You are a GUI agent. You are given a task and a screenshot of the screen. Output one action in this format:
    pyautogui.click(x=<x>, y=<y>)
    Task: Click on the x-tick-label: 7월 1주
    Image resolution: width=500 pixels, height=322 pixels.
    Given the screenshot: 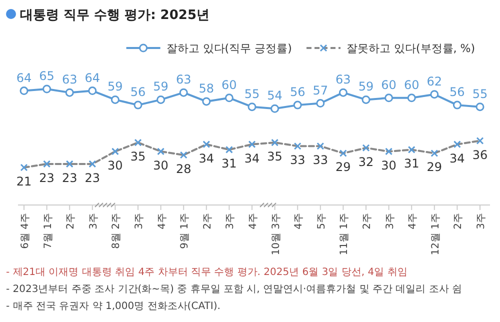 What is the action you would take?
    pyautogui.click(x=48, y=231)
    